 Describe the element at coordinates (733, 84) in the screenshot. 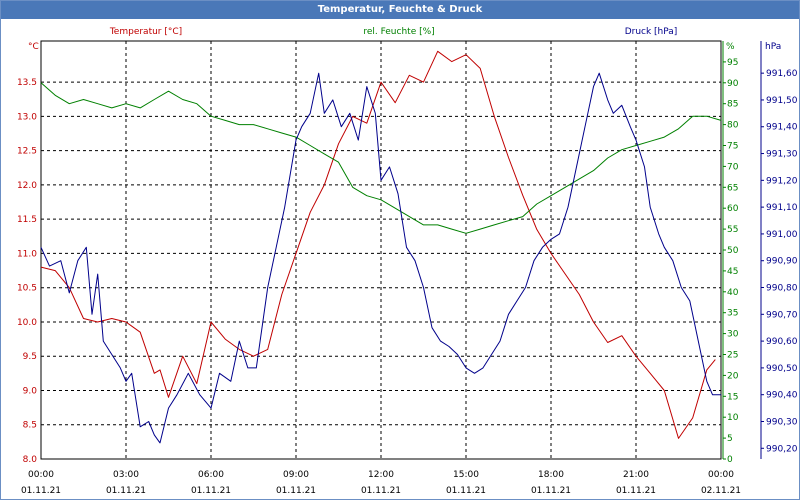

I see `humidity-tick-label: 90` at that location.